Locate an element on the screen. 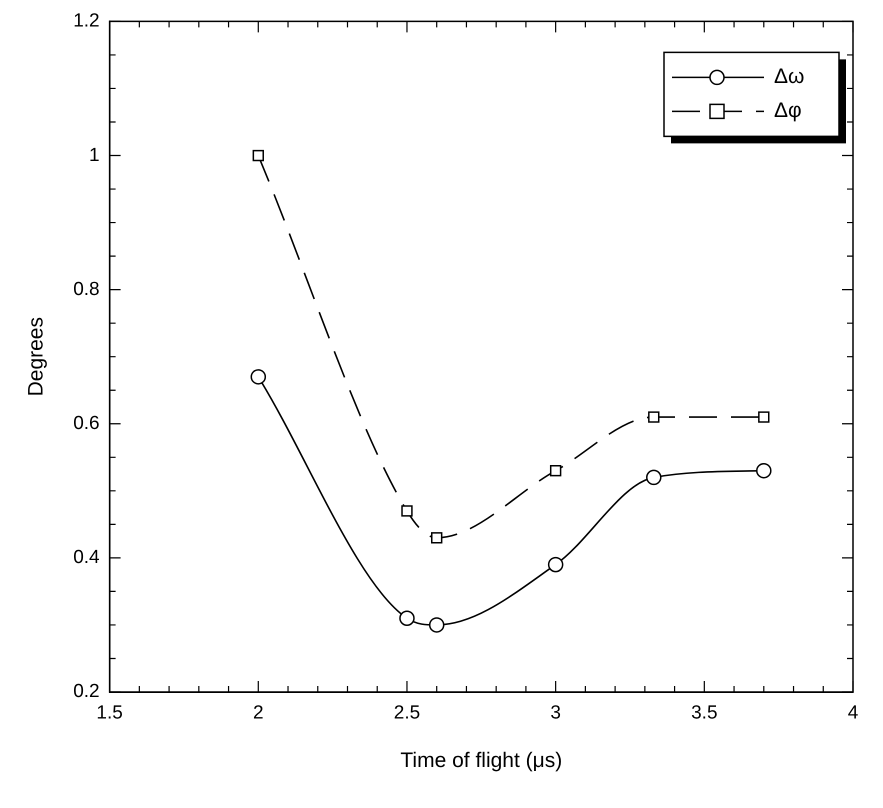 Image resolution: width=883 pixels, height=808 pixels. legend-label: Δω is located at coordinates (789, 76).